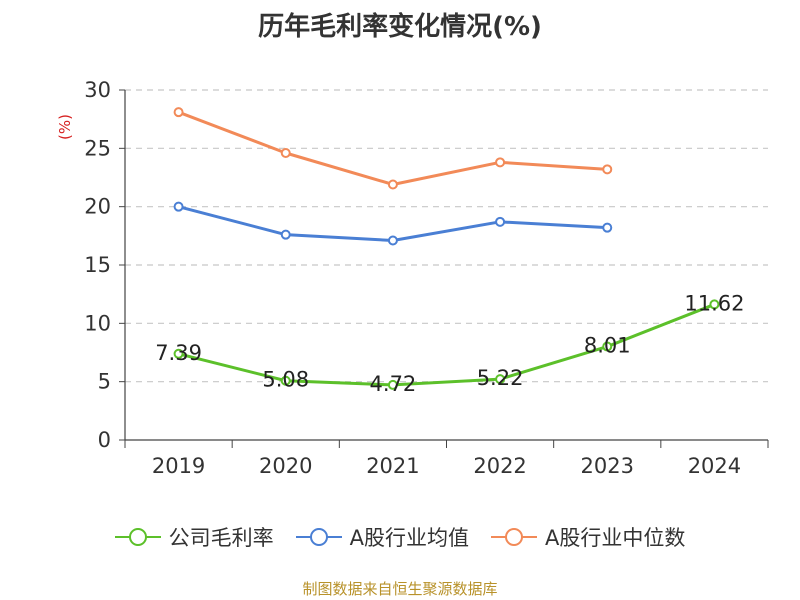 Image resolution: width=800 pixels, height=600 pixels. I want to click on data-label: 8.01, so click(607, 346).